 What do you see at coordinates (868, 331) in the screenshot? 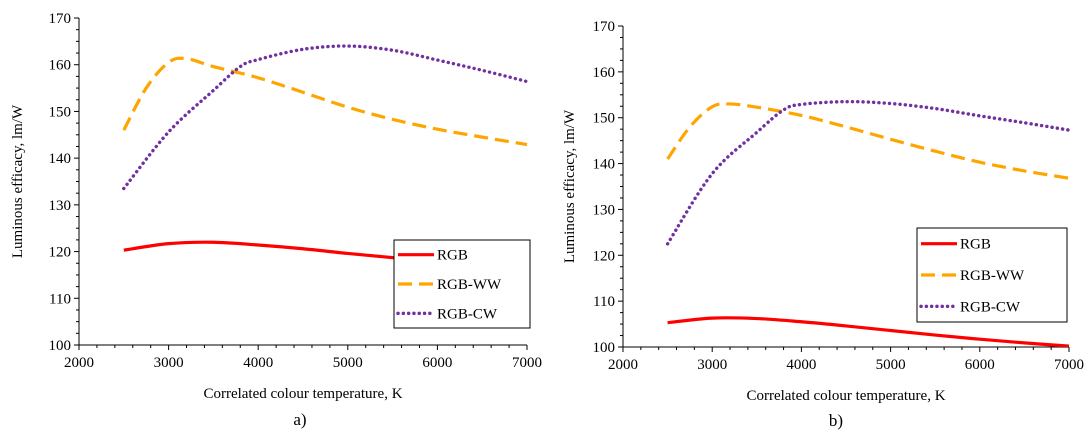
I see `series-line-rgb` at bounding box center [868, 331].